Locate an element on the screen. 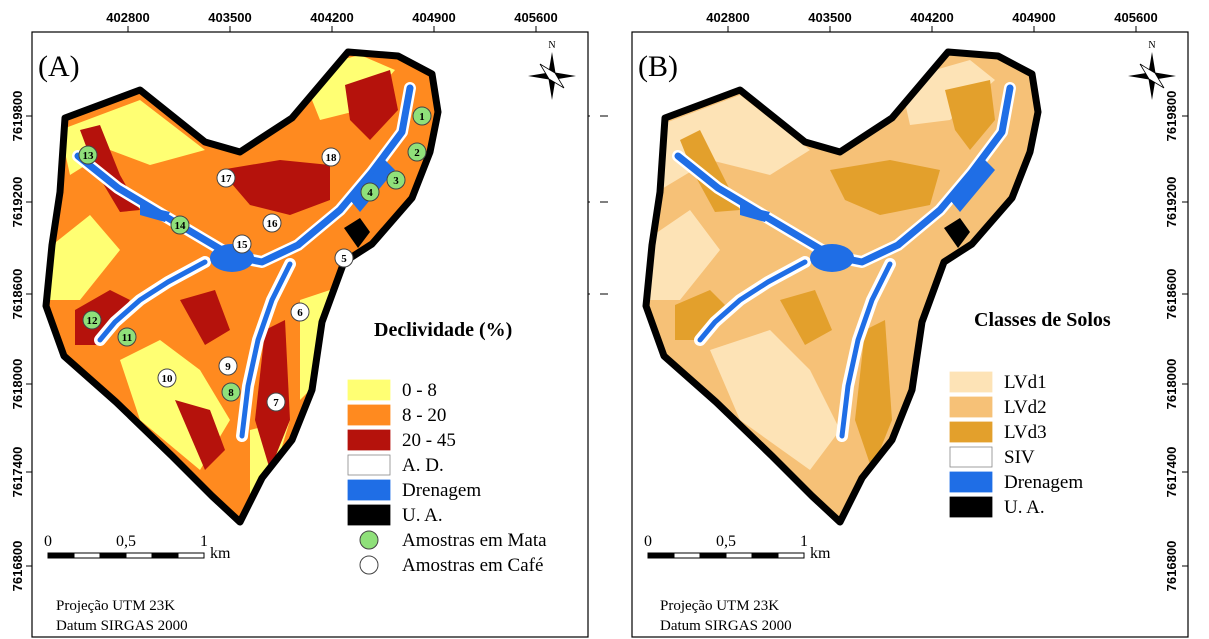  legend-title: Classes de Solos is located at coordinates (1042, 320).